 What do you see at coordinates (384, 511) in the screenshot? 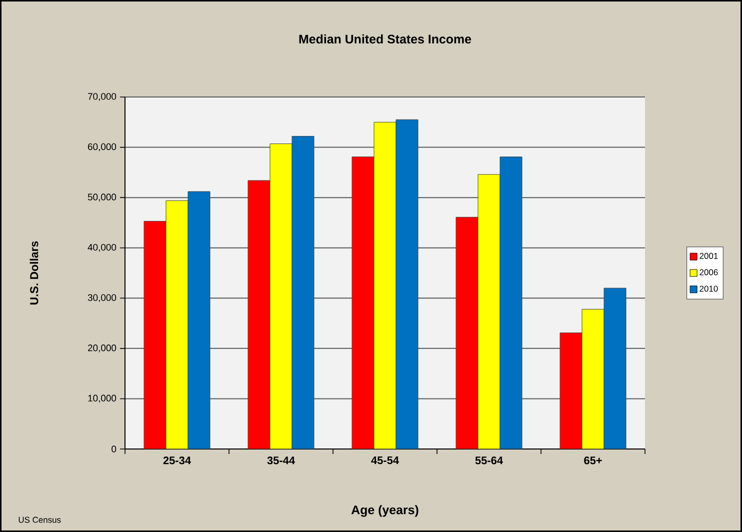
I see `x-axis-title: Age (years)` at bounding box center [384, 511].